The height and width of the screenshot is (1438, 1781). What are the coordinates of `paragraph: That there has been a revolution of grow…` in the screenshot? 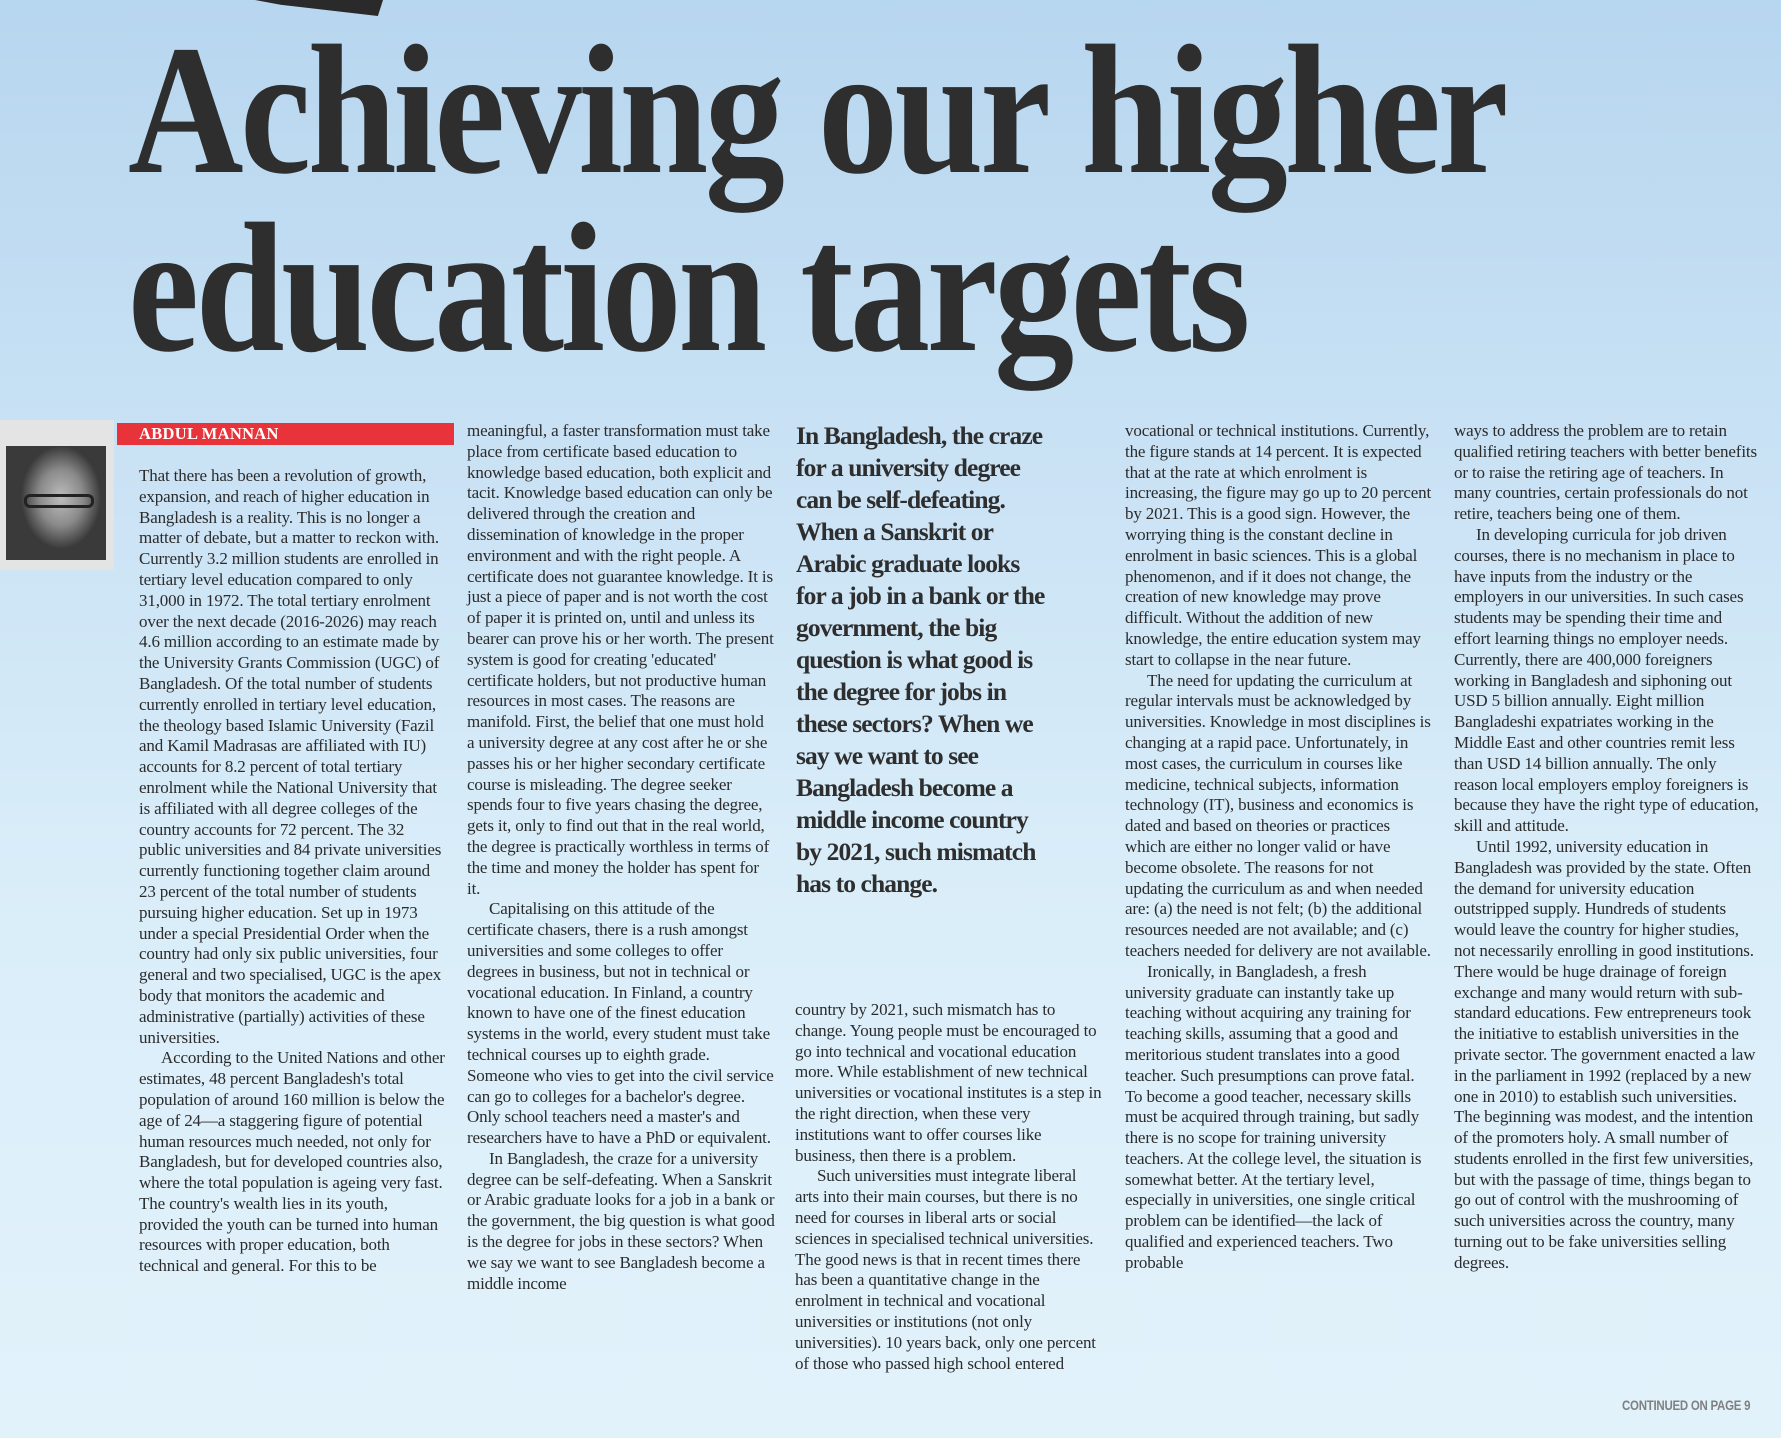 It's located at (290, 756).